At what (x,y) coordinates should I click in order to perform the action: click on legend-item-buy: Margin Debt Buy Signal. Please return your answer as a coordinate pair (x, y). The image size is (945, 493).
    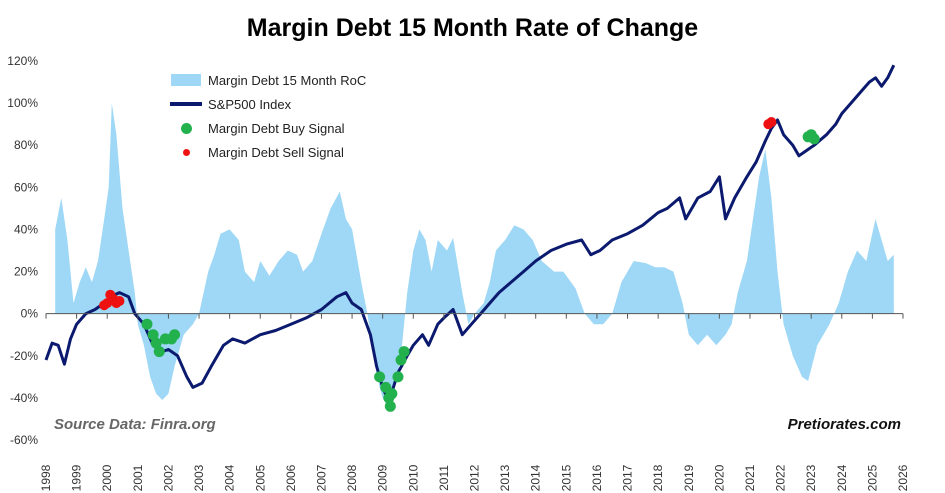
    Looking at the image, I should click on (267, 128).